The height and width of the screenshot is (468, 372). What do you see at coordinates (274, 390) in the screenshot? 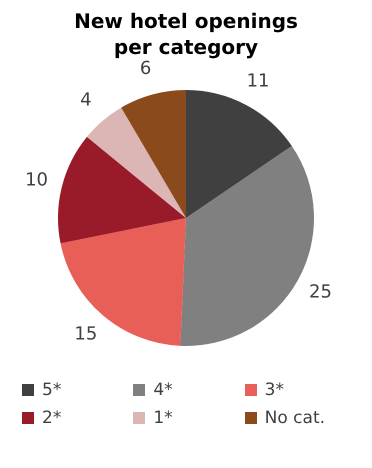
I see `legend-label: 3*` at bounding box center [274, 390].